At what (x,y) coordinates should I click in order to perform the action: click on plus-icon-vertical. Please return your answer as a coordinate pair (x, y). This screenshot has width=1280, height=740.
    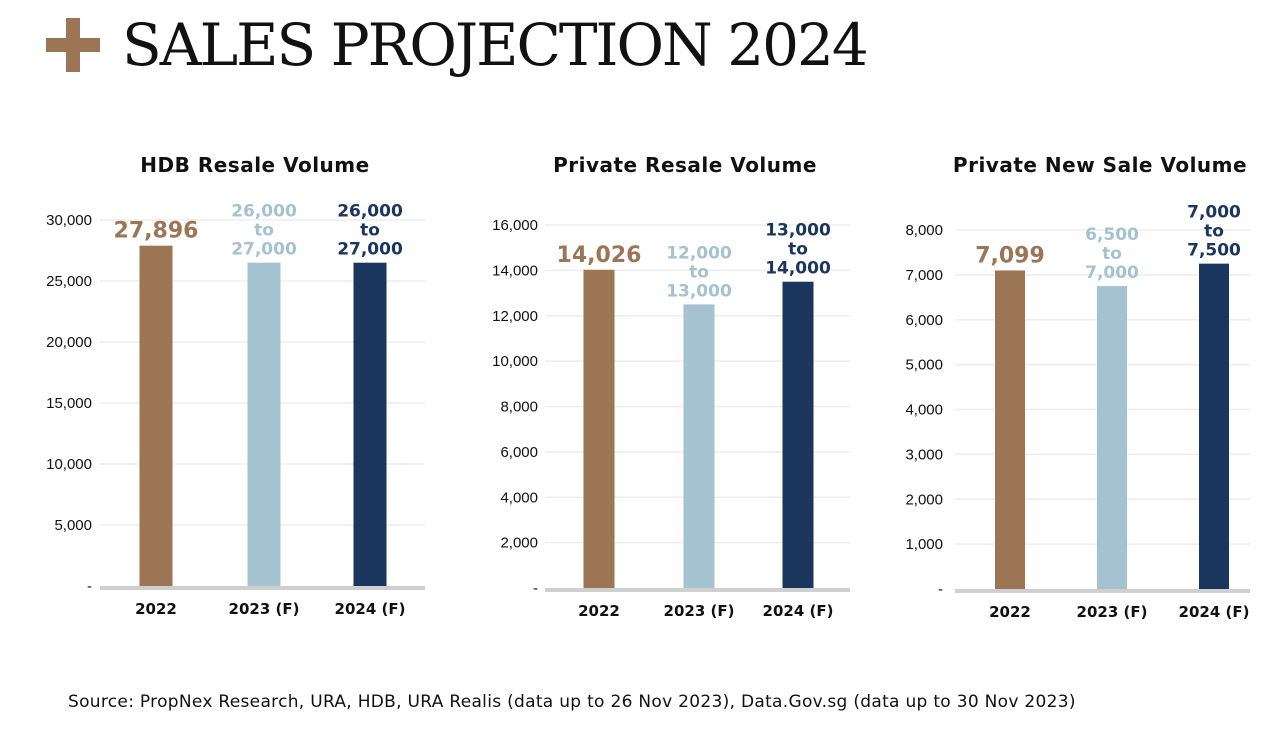
    Looking at the image, I should click on (73, 45).